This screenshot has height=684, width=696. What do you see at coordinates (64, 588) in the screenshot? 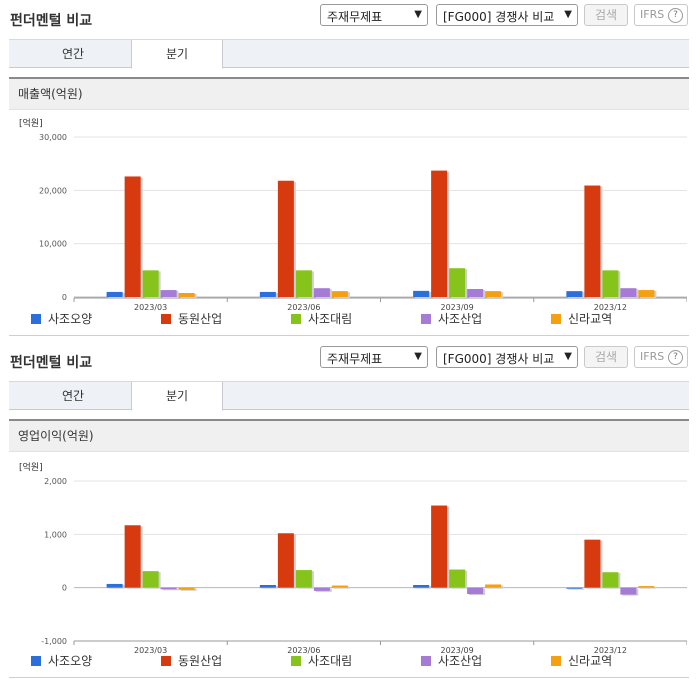
I see `y-tick-label: 0` at bounding box center [64, 588].